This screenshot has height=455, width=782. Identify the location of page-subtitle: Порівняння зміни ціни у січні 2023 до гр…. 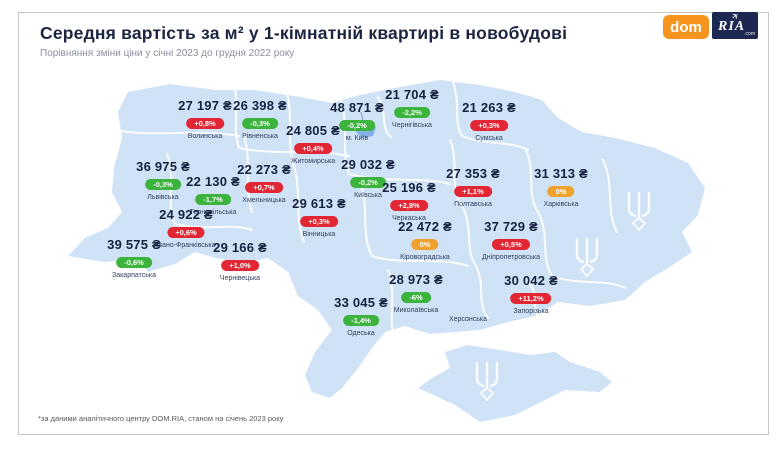
(167, 53).